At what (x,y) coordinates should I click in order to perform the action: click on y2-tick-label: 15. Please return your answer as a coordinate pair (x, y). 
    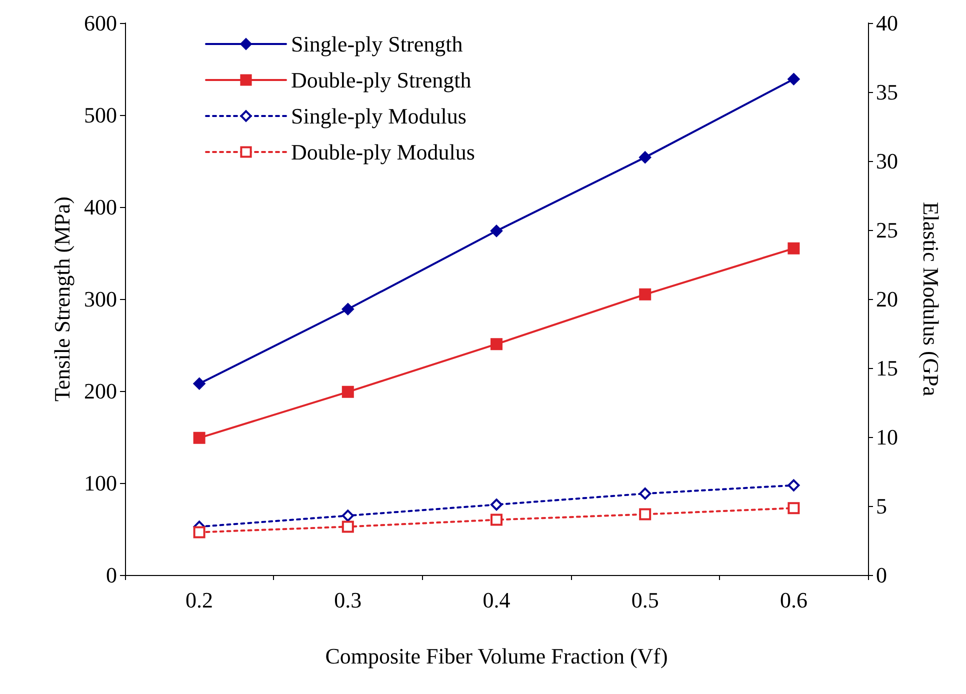
    Looking at the image, I should click on (887, 368).